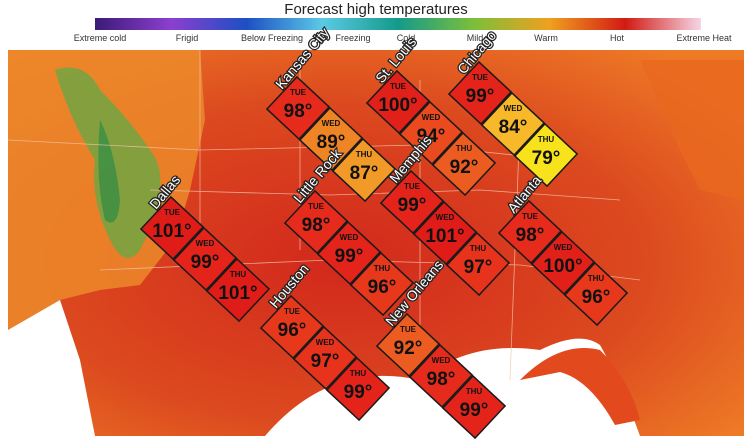 This screenshot has width=752, height=440. What do you see at coordinates (546, 158) in the screenshot?
I see `temperature: 79°` at bounding box center [546, 158].